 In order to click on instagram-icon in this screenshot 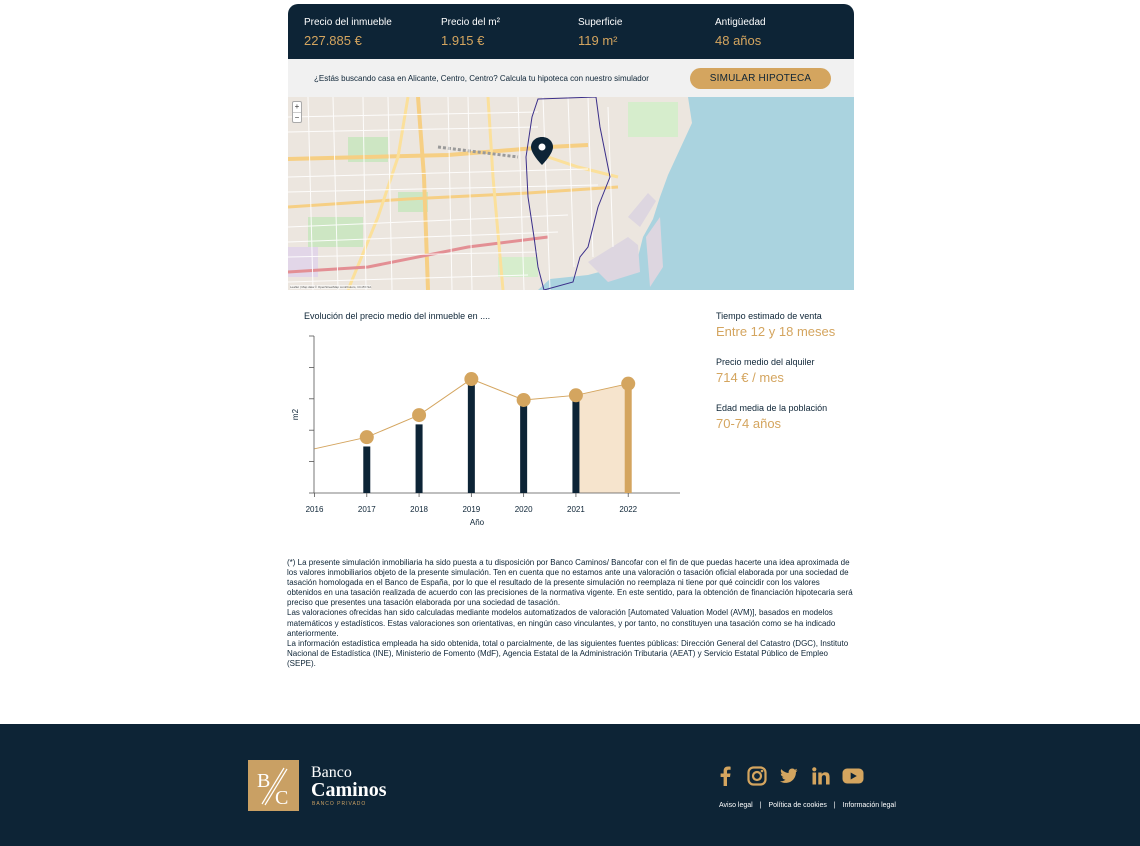, I will do `click(757, 776)`.